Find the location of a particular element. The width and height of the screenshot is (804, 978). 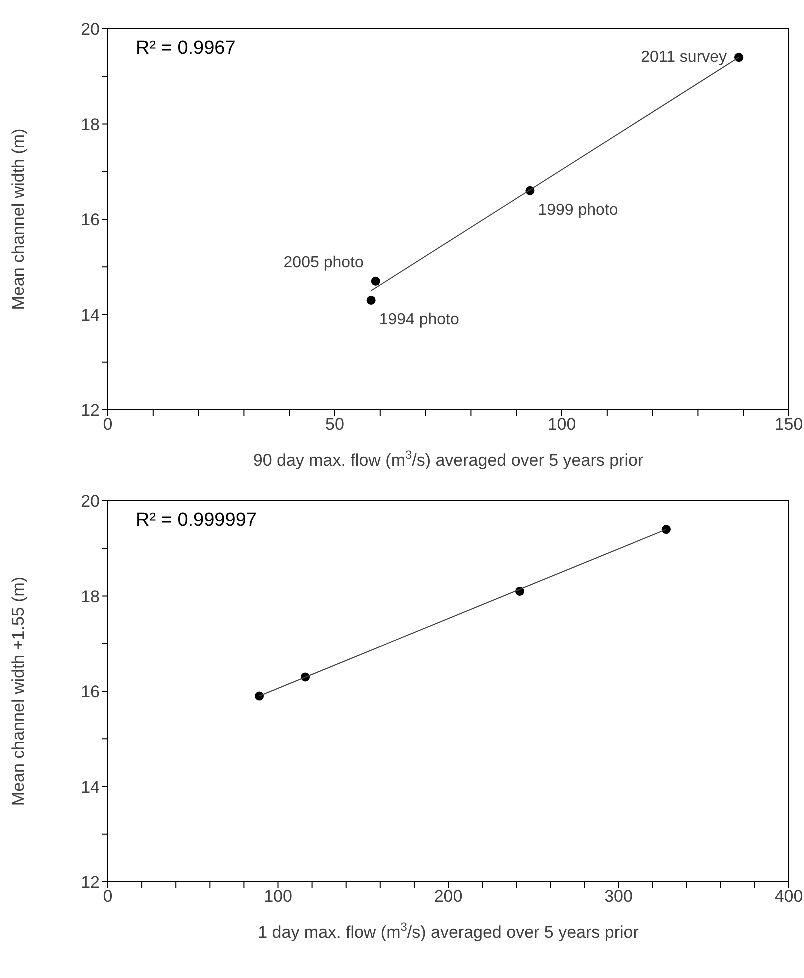

x-axis-title: 1 day max. flow (m$^{3}$/s) averaged over 5 years prior is located at coordinates (449, 931).